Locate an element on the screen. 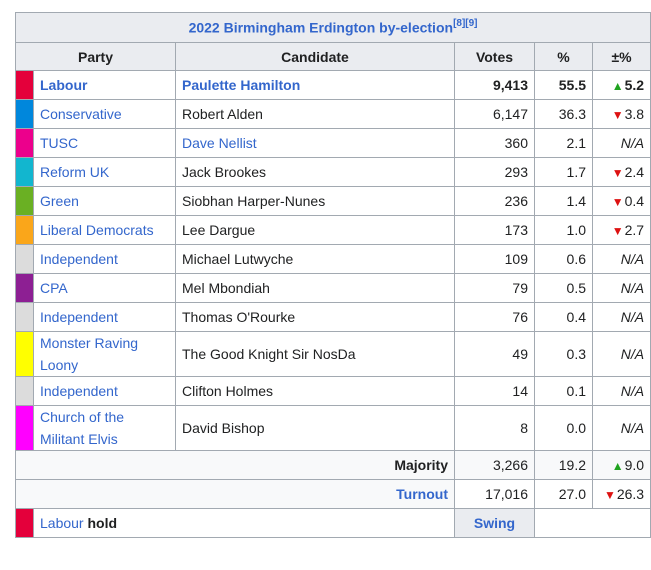 Image resolution: width=651 pixels, height=570 pixels. percent-cell: 55.5 is located at coordinates (563, 85).